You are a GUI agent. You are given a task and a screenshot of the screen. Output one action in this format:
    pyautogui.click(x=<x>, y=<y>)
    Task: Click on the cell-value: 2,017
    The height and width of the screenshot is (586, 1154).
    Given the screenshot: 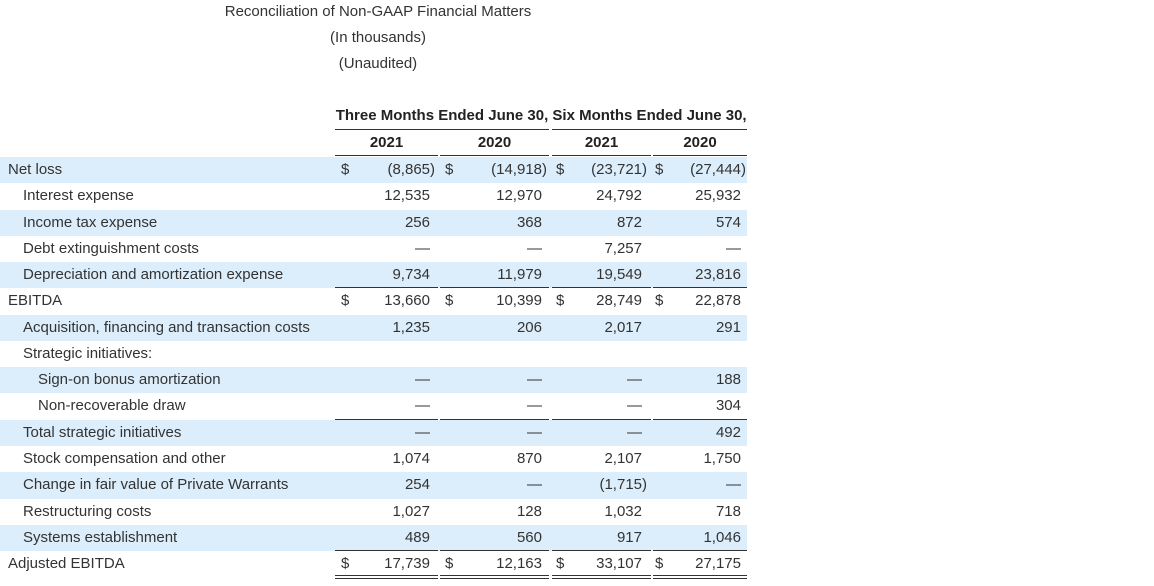 What is the action you would take?
    pyautogui.click(x=623, y=327)
    